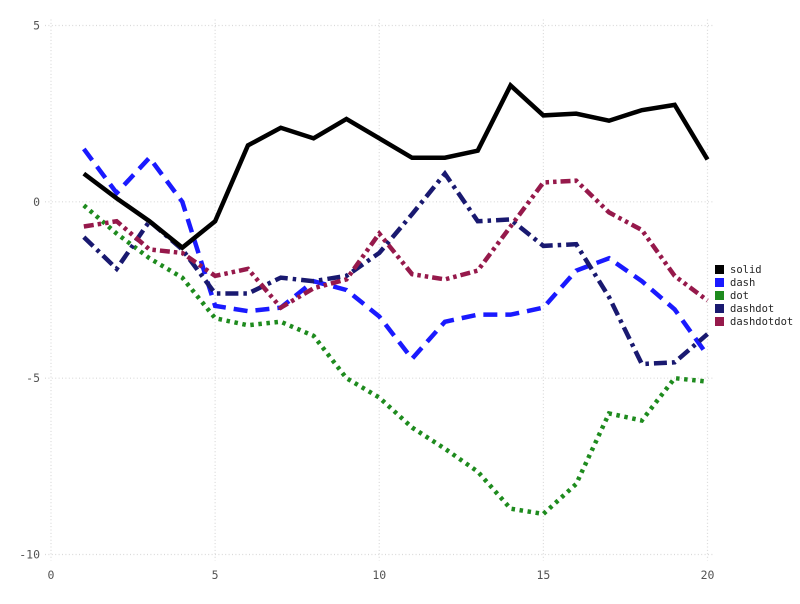 This screenshot has height=604, width=800. What do you see at coordinates (379, 575) in the screenshot?
I see `x-tick-label: 10` at bounding box center [379, 575].